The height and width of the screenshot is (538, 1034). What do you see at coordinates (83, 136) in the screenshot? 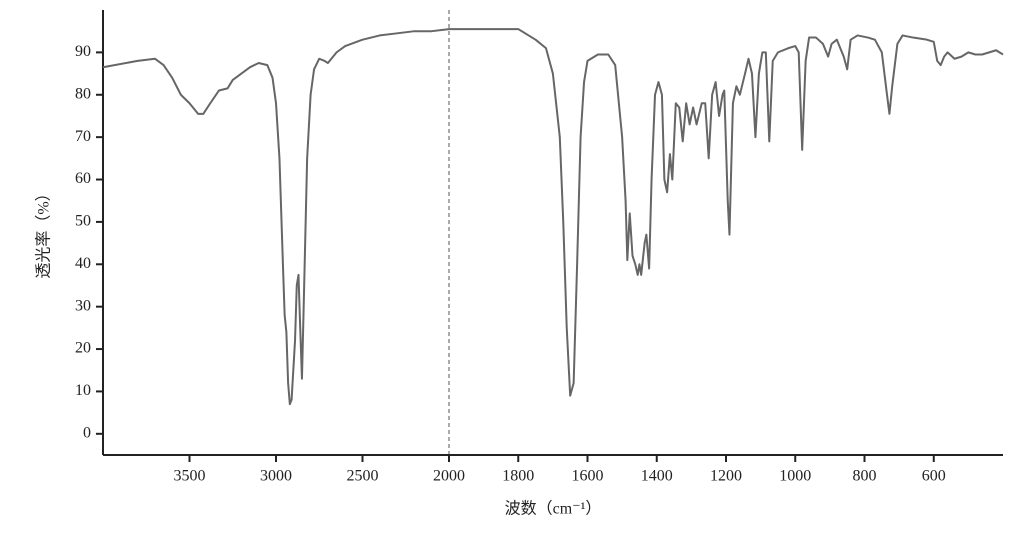
I see `y-tick-label: 70` at bounding box center [83, 136].